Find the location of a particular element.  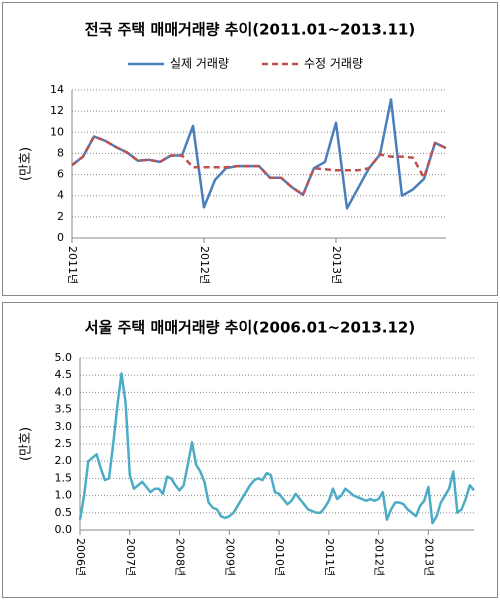

chart-title: 전국 주택 매매거래량 추이(2011.01~2013.11) is located at coordinates (250, 30).